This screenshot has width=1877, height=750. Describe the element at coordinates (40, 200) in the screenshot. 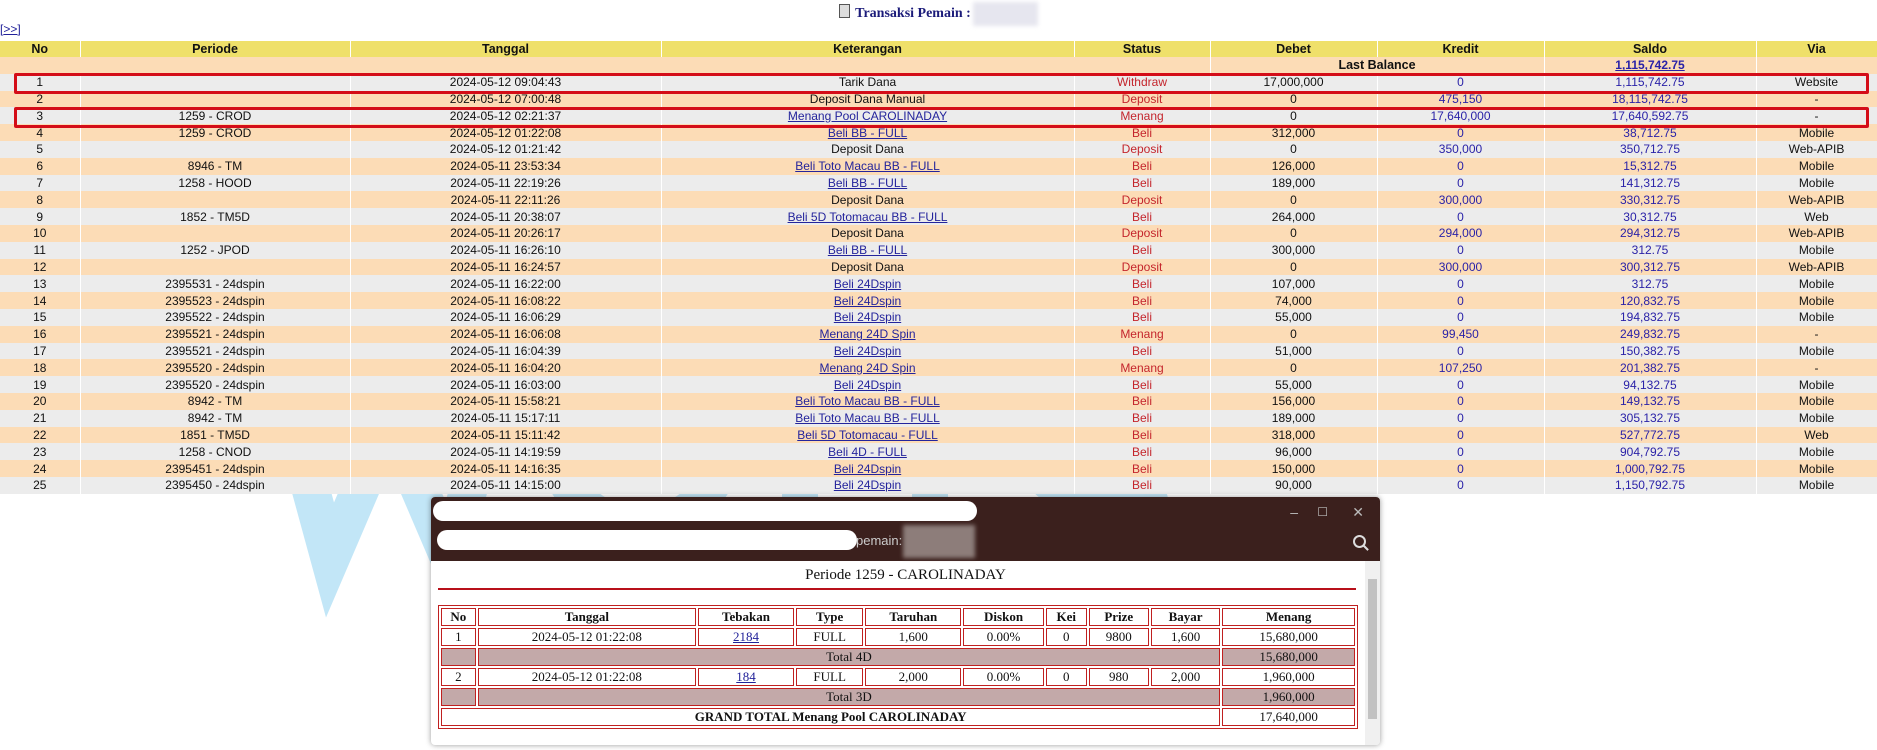

I see `cell-no: 8` at that location.